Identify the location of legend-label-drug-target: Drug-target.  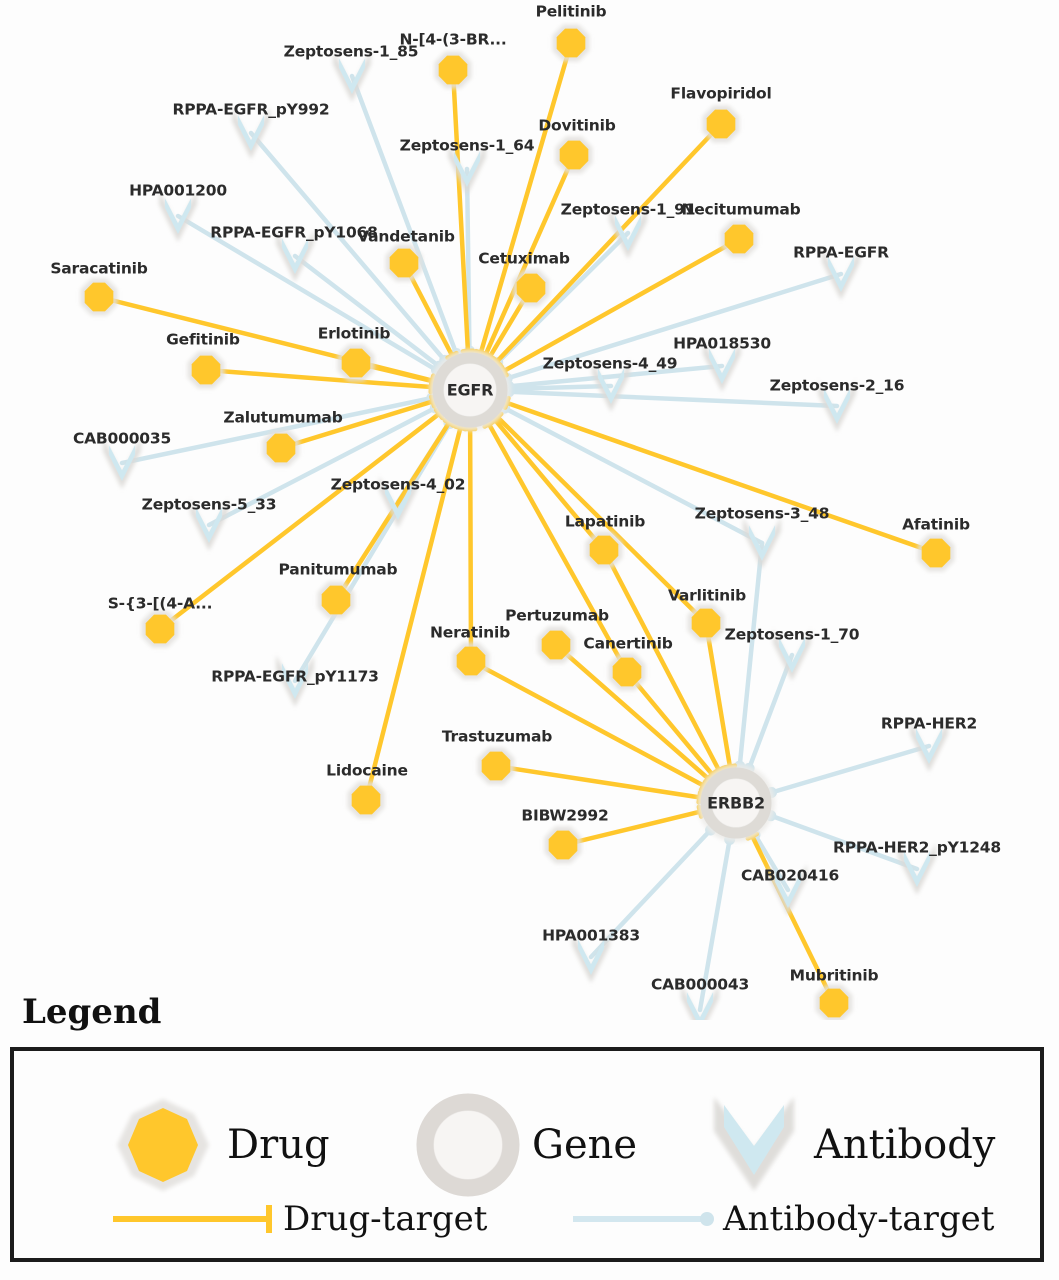
(385, 1219).